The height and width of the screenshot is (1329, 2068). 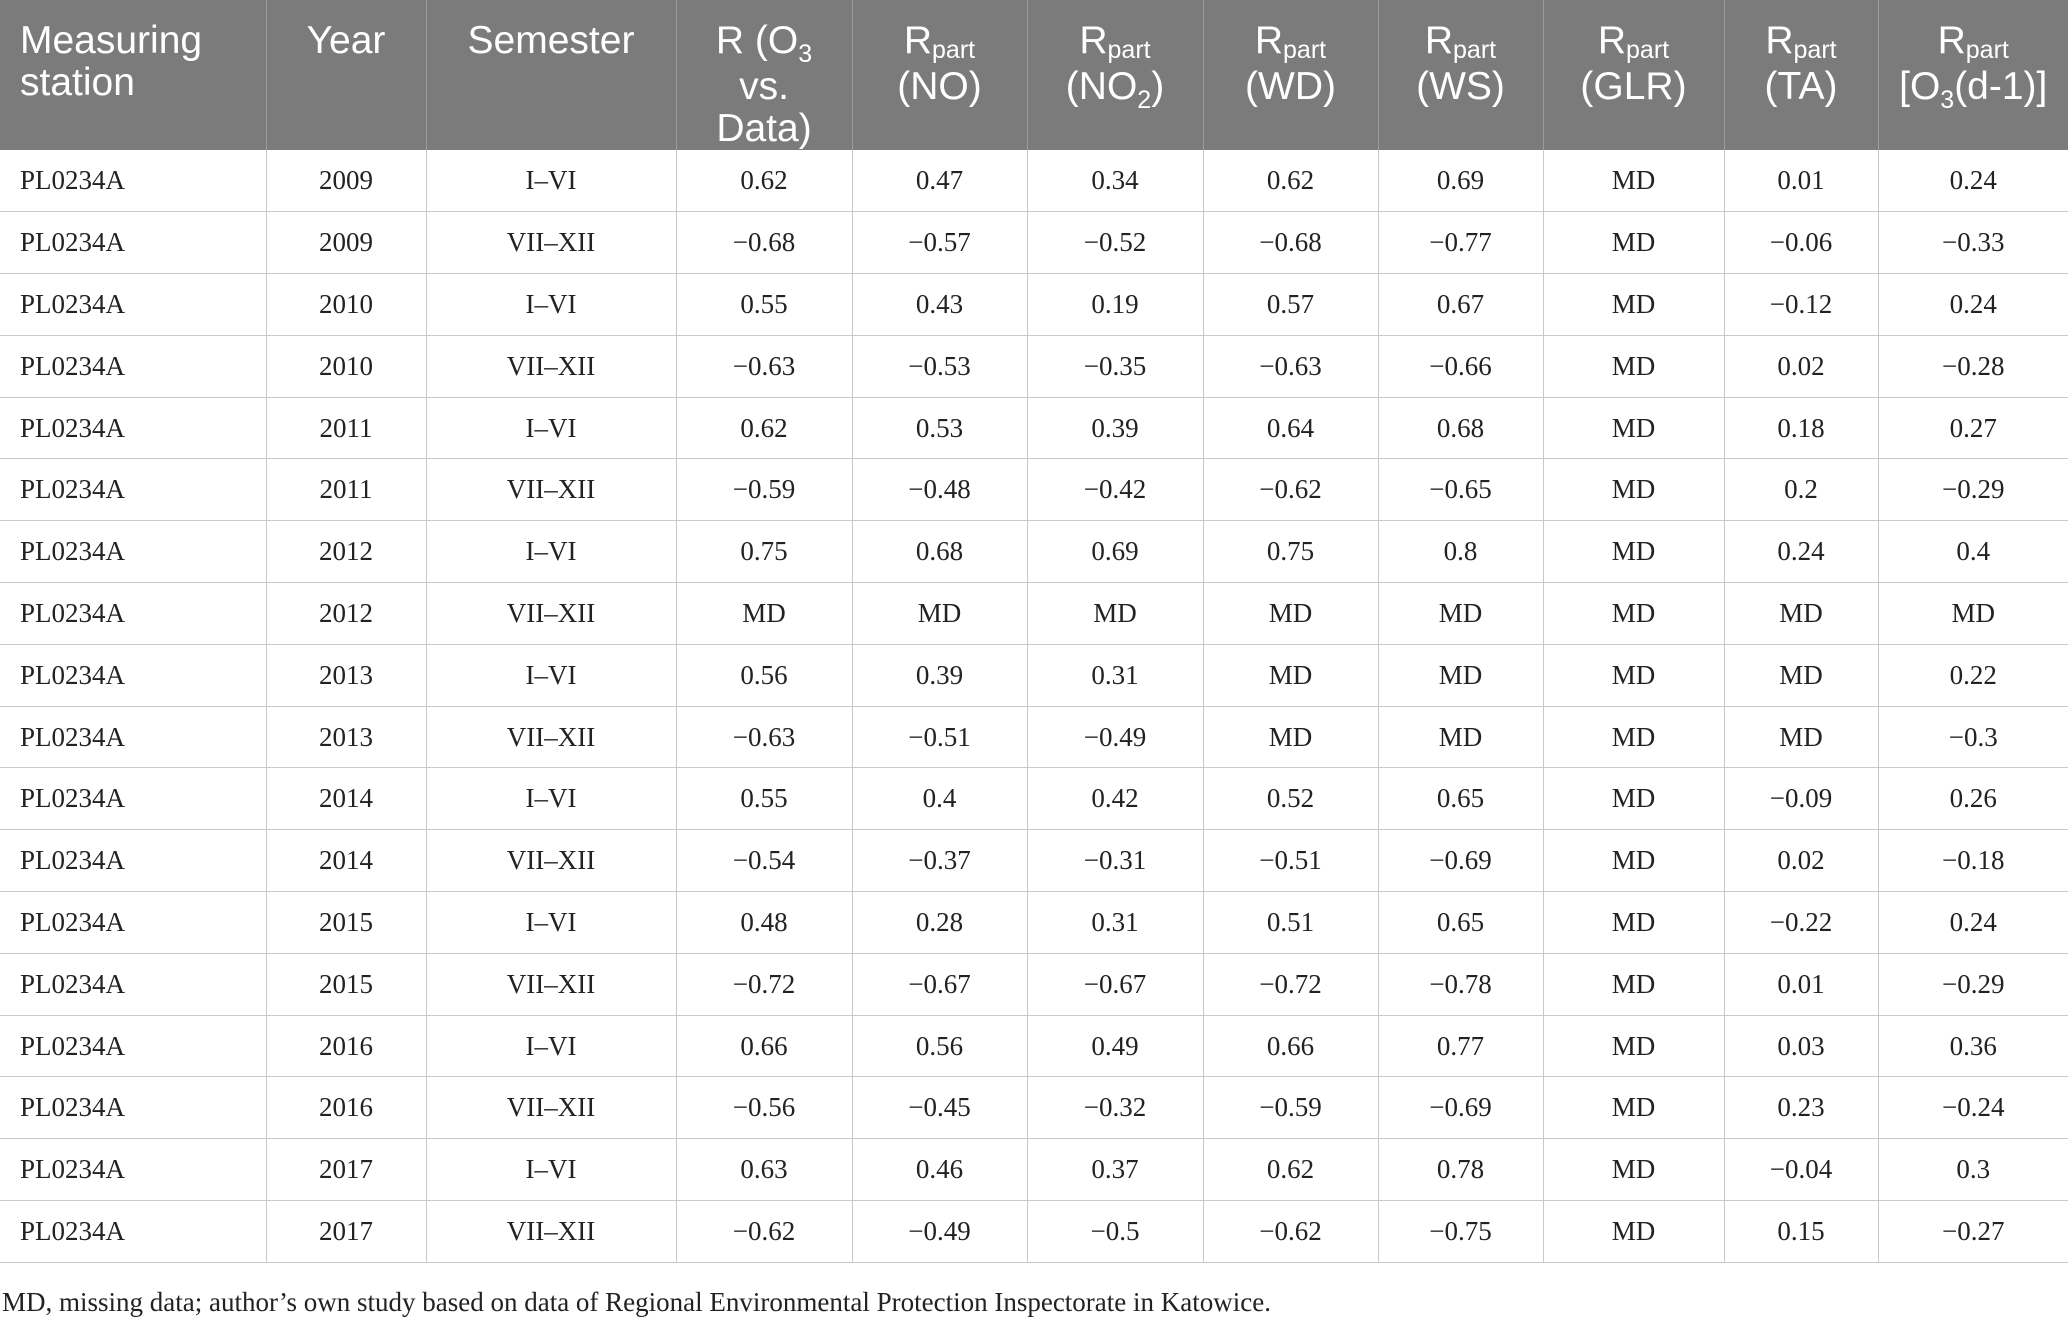 I want to click on cell-rpart-ta: MD, so click(x=1801, y=613).